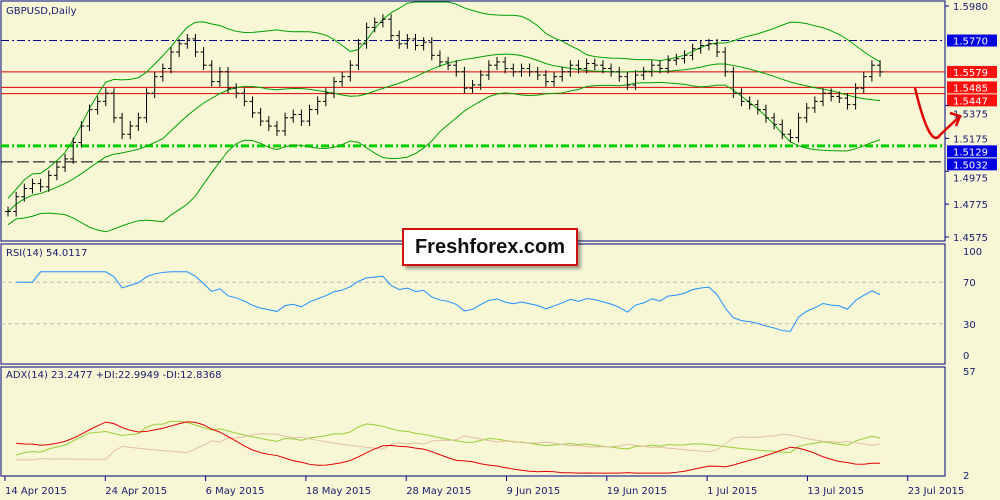  I want to click on level-label: 1.5032, so click(970, 165).